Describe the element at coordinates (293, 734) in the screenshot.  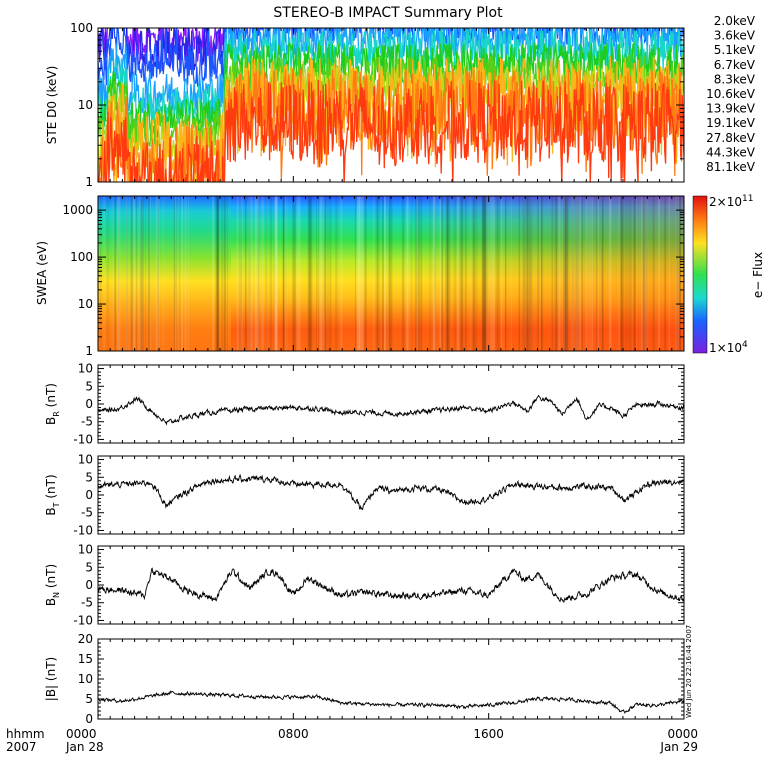
I see `time-tick-label: 0800` at that location.